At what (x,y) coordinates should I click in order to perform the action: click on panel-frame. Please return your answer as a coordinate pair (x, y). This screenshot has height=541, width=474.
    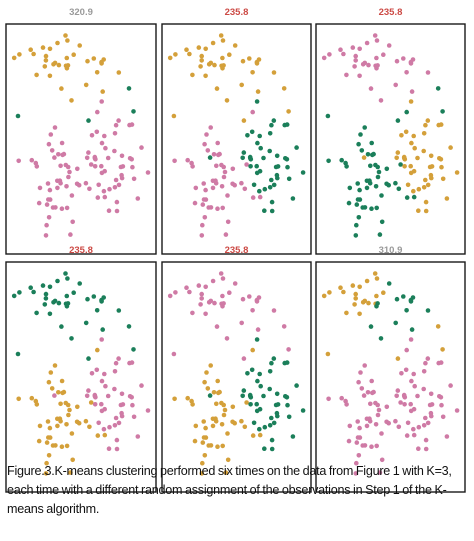
    Looking at the image, I should click on (236, 377).